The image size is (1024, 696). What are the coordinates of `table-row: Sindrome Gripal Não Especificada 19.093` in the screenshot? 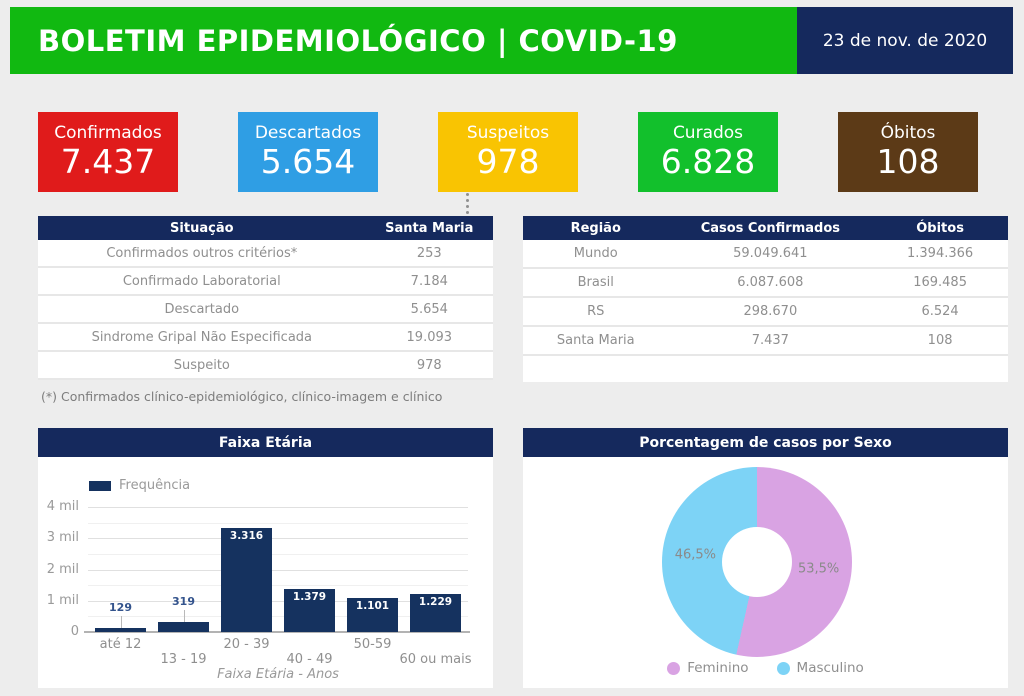 It's located at (265, 338).